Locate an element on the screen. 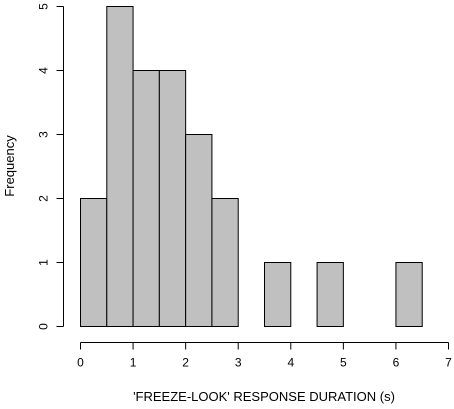  y-tick-label: 0 is located at coordinates (44, 326).